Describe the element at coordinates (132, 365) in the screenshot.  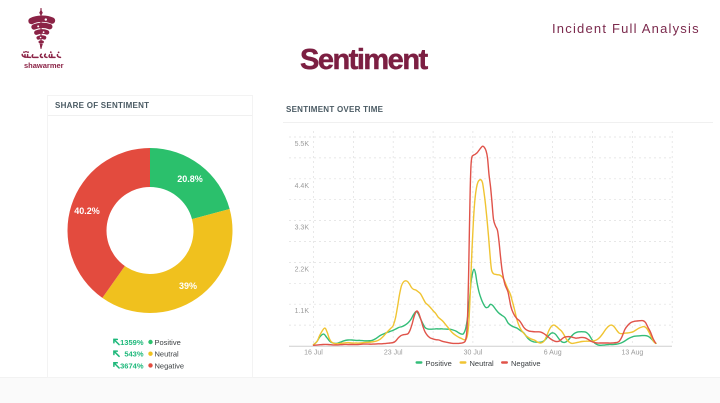
I see `svg-text: 3674%` at that location.